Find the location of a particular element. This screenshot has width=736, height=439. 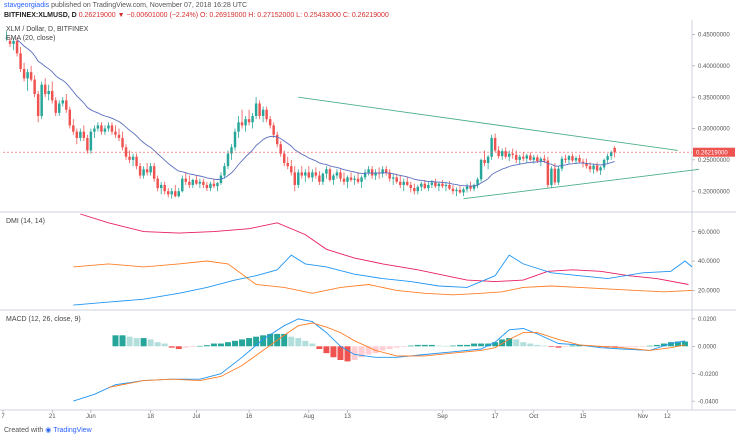

dmi-line is located at coordinates (384, 249).